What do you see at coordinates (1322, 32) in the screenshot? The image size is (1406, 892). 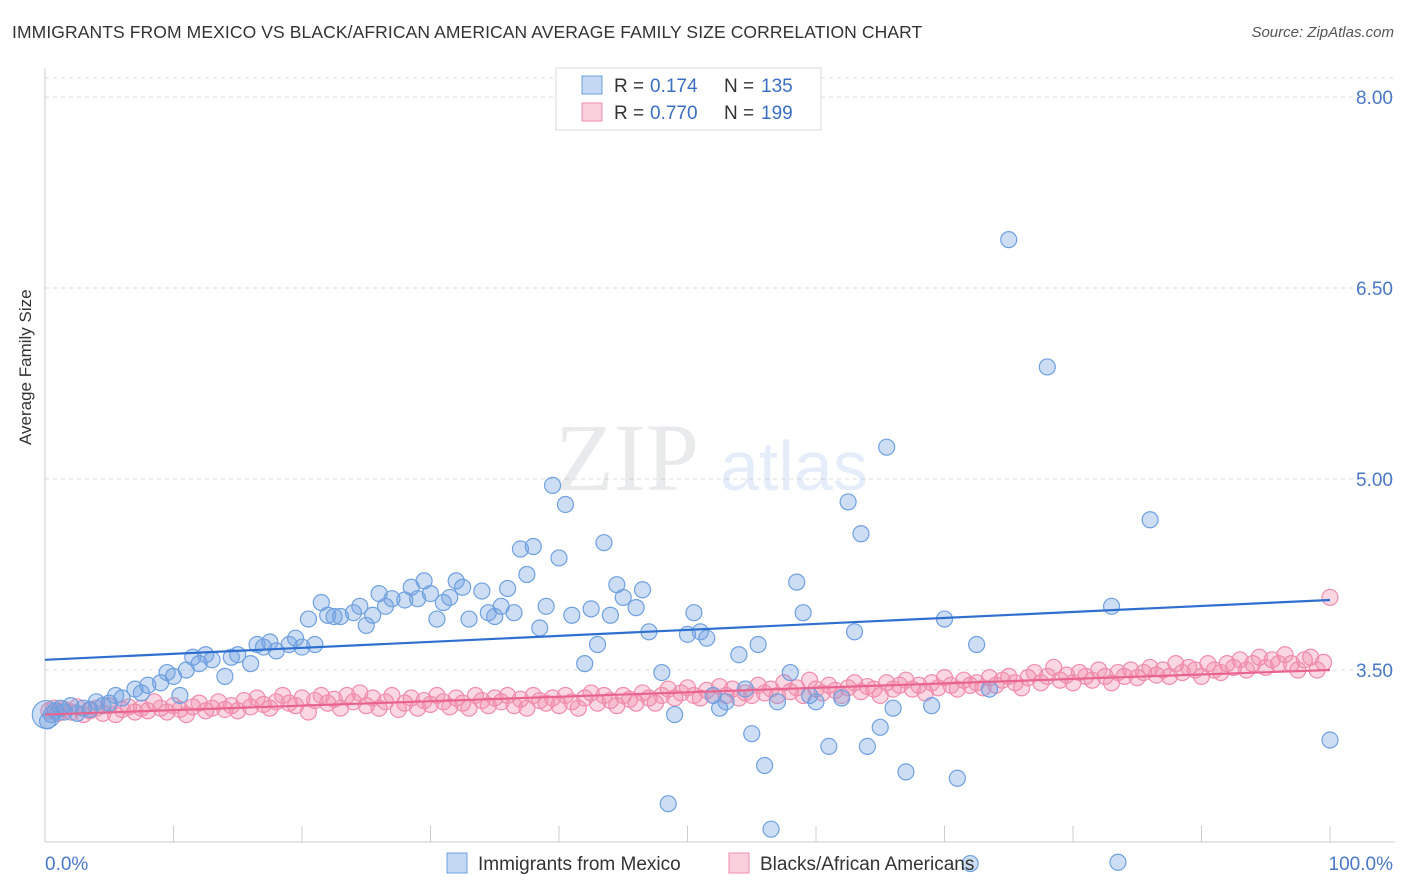 I see `source-label: Source: ZipAtlas.com` at bounding box center [1322, 32].